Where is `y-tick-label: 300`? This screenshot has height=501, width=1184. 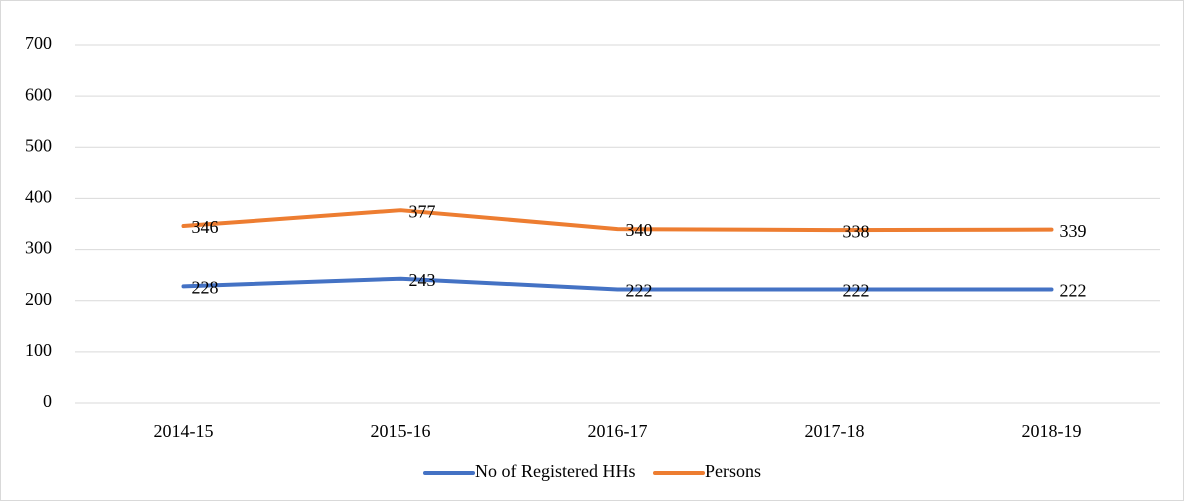
y-tick-label: 300 is located at coordinates (38, 248).